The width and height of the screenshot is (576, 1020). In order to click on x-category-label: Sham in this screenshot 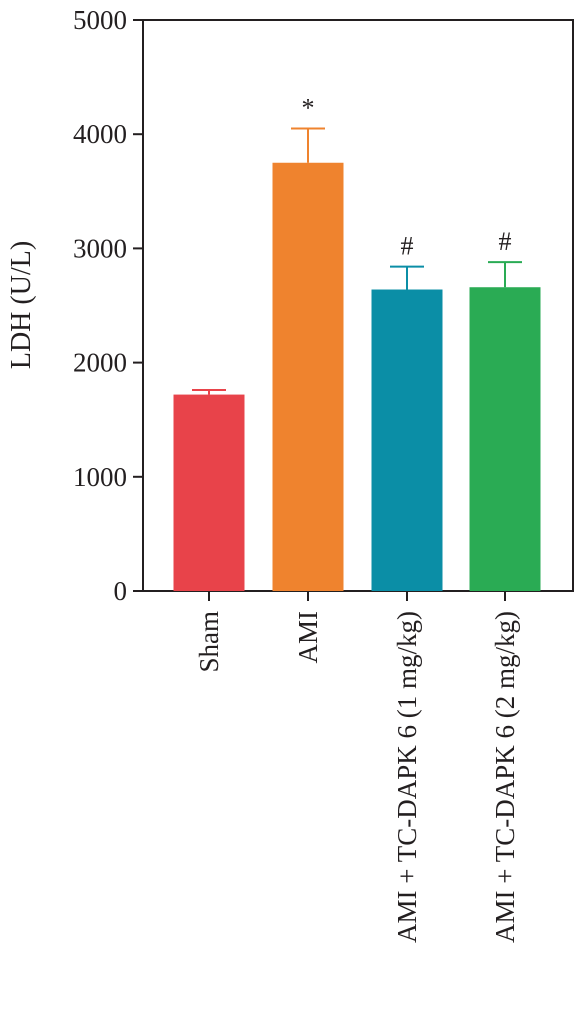, I will do `click(209, 642)`.